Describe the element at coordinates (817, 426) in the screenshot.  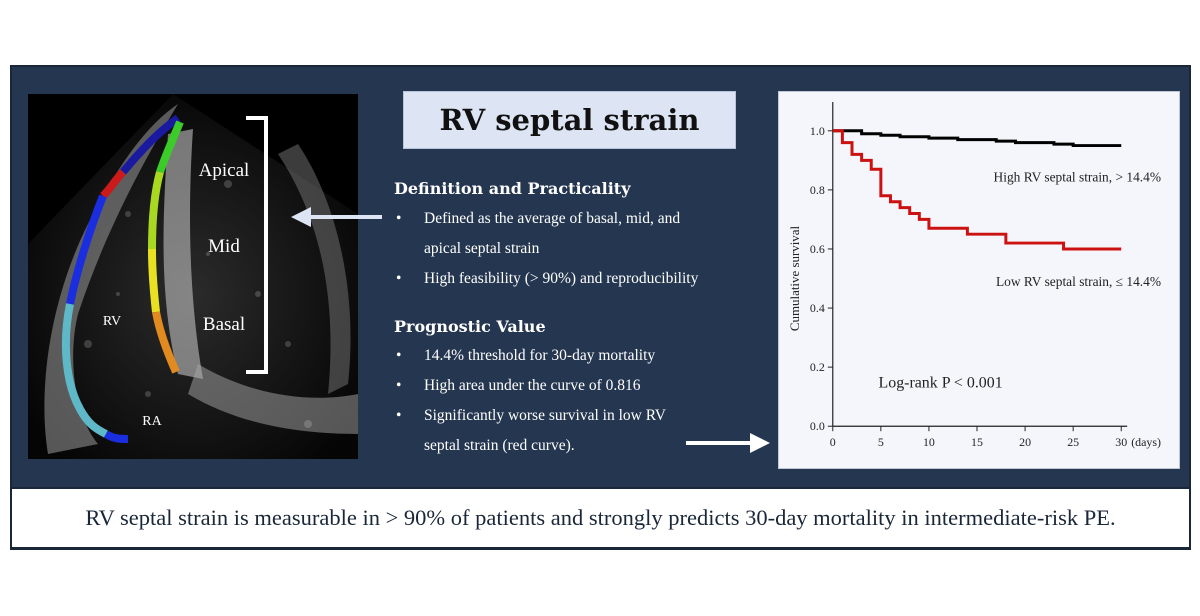
I see `y-tick-label: 0.0` at that location.